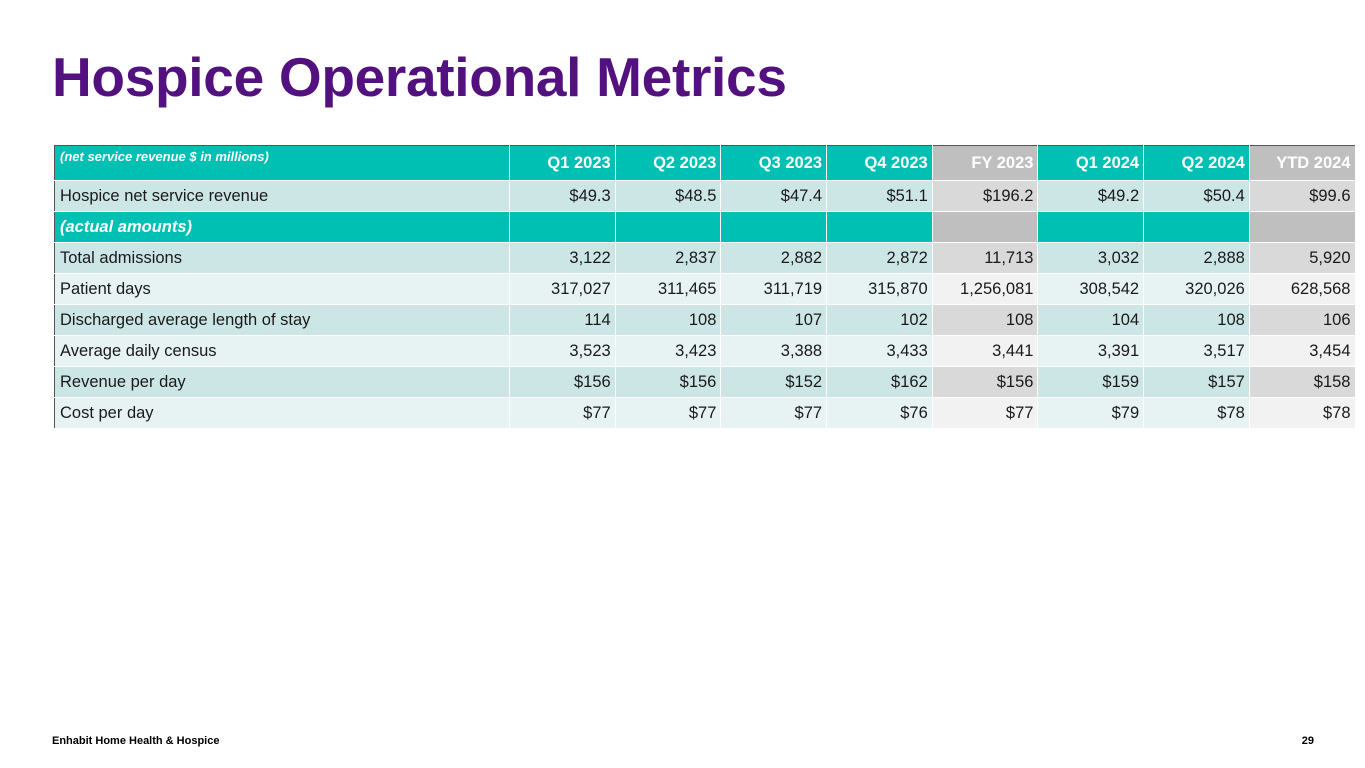 Image resolution: width=1365 pixels, height=768 pixels. Describe the element at coordinates (1302, 382) in the screenshot. I see `table-cell: $158` at that location.